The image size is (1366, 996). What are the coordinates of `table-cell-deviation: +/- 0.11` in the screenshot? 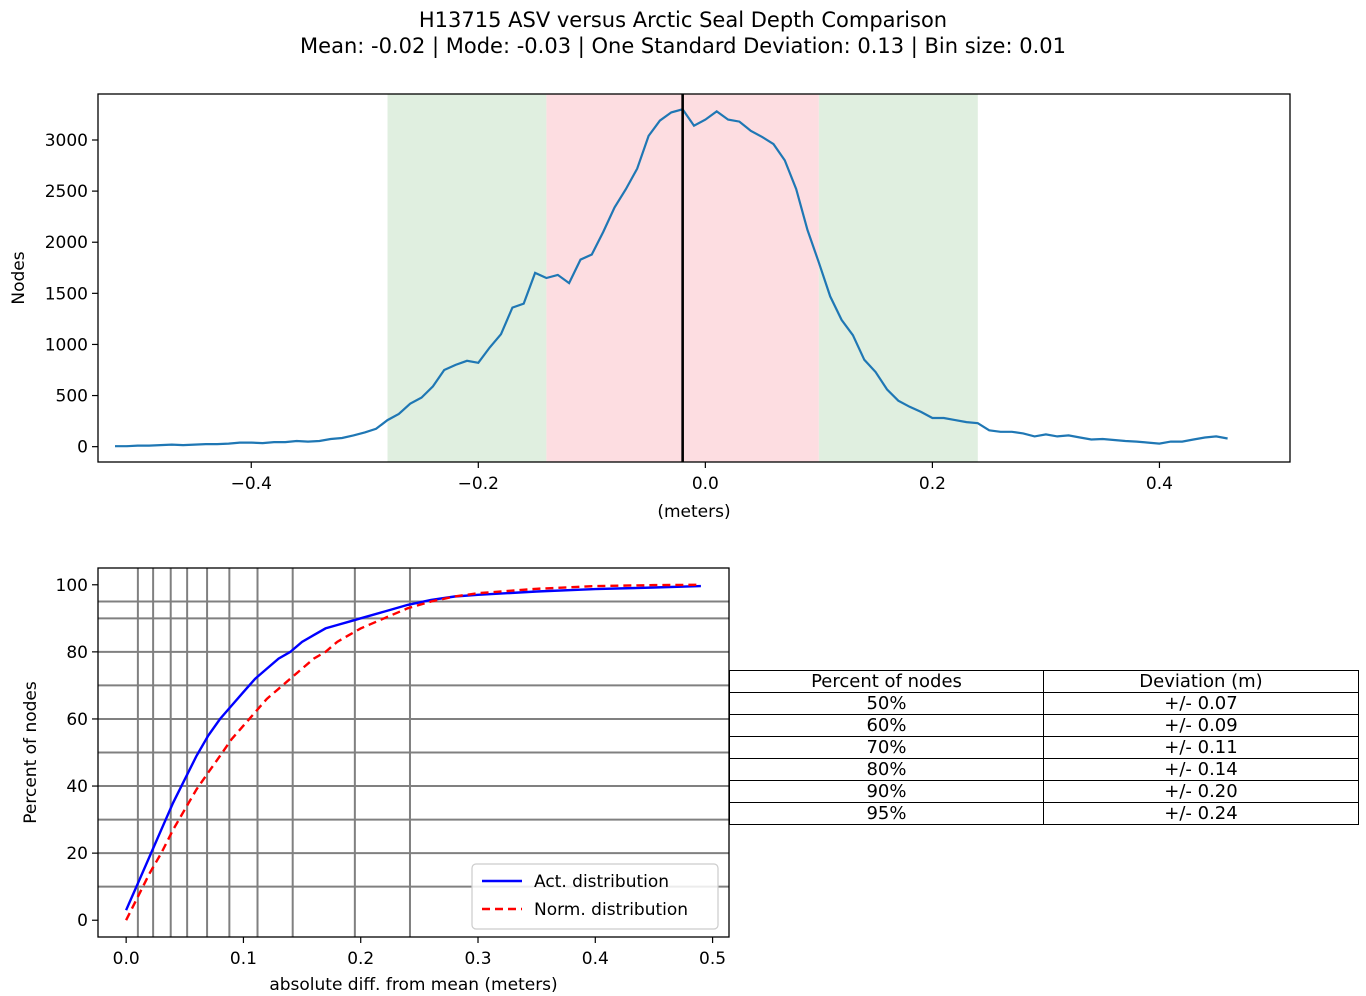 It's located at (1201, 747).